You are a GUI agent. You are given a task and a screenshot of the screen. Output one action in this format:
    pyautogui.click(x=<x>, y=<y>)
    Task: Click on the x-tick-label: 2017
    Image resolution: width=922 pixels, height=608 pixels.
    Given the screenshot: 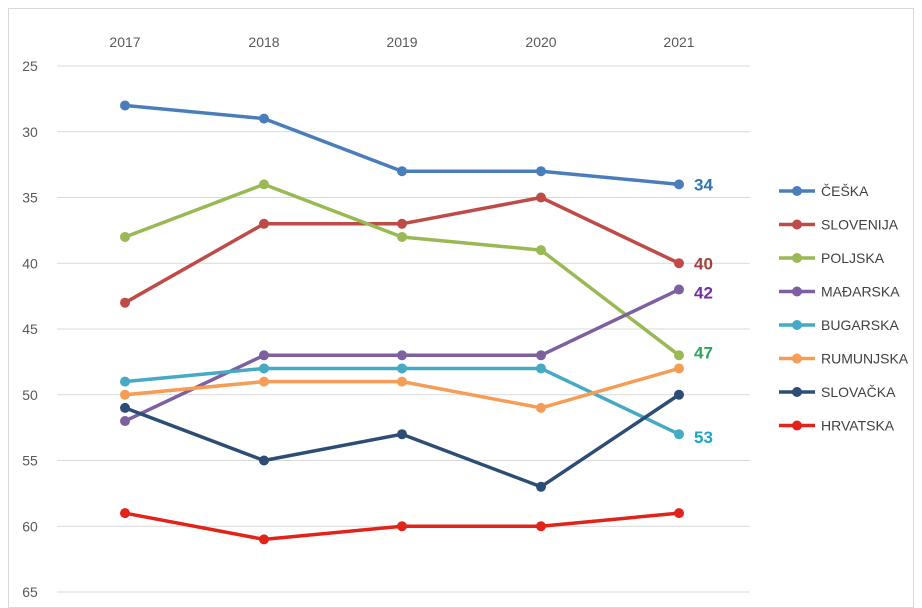 What is the action you would take?
    pyautogui.click(x=124, y=42)
    